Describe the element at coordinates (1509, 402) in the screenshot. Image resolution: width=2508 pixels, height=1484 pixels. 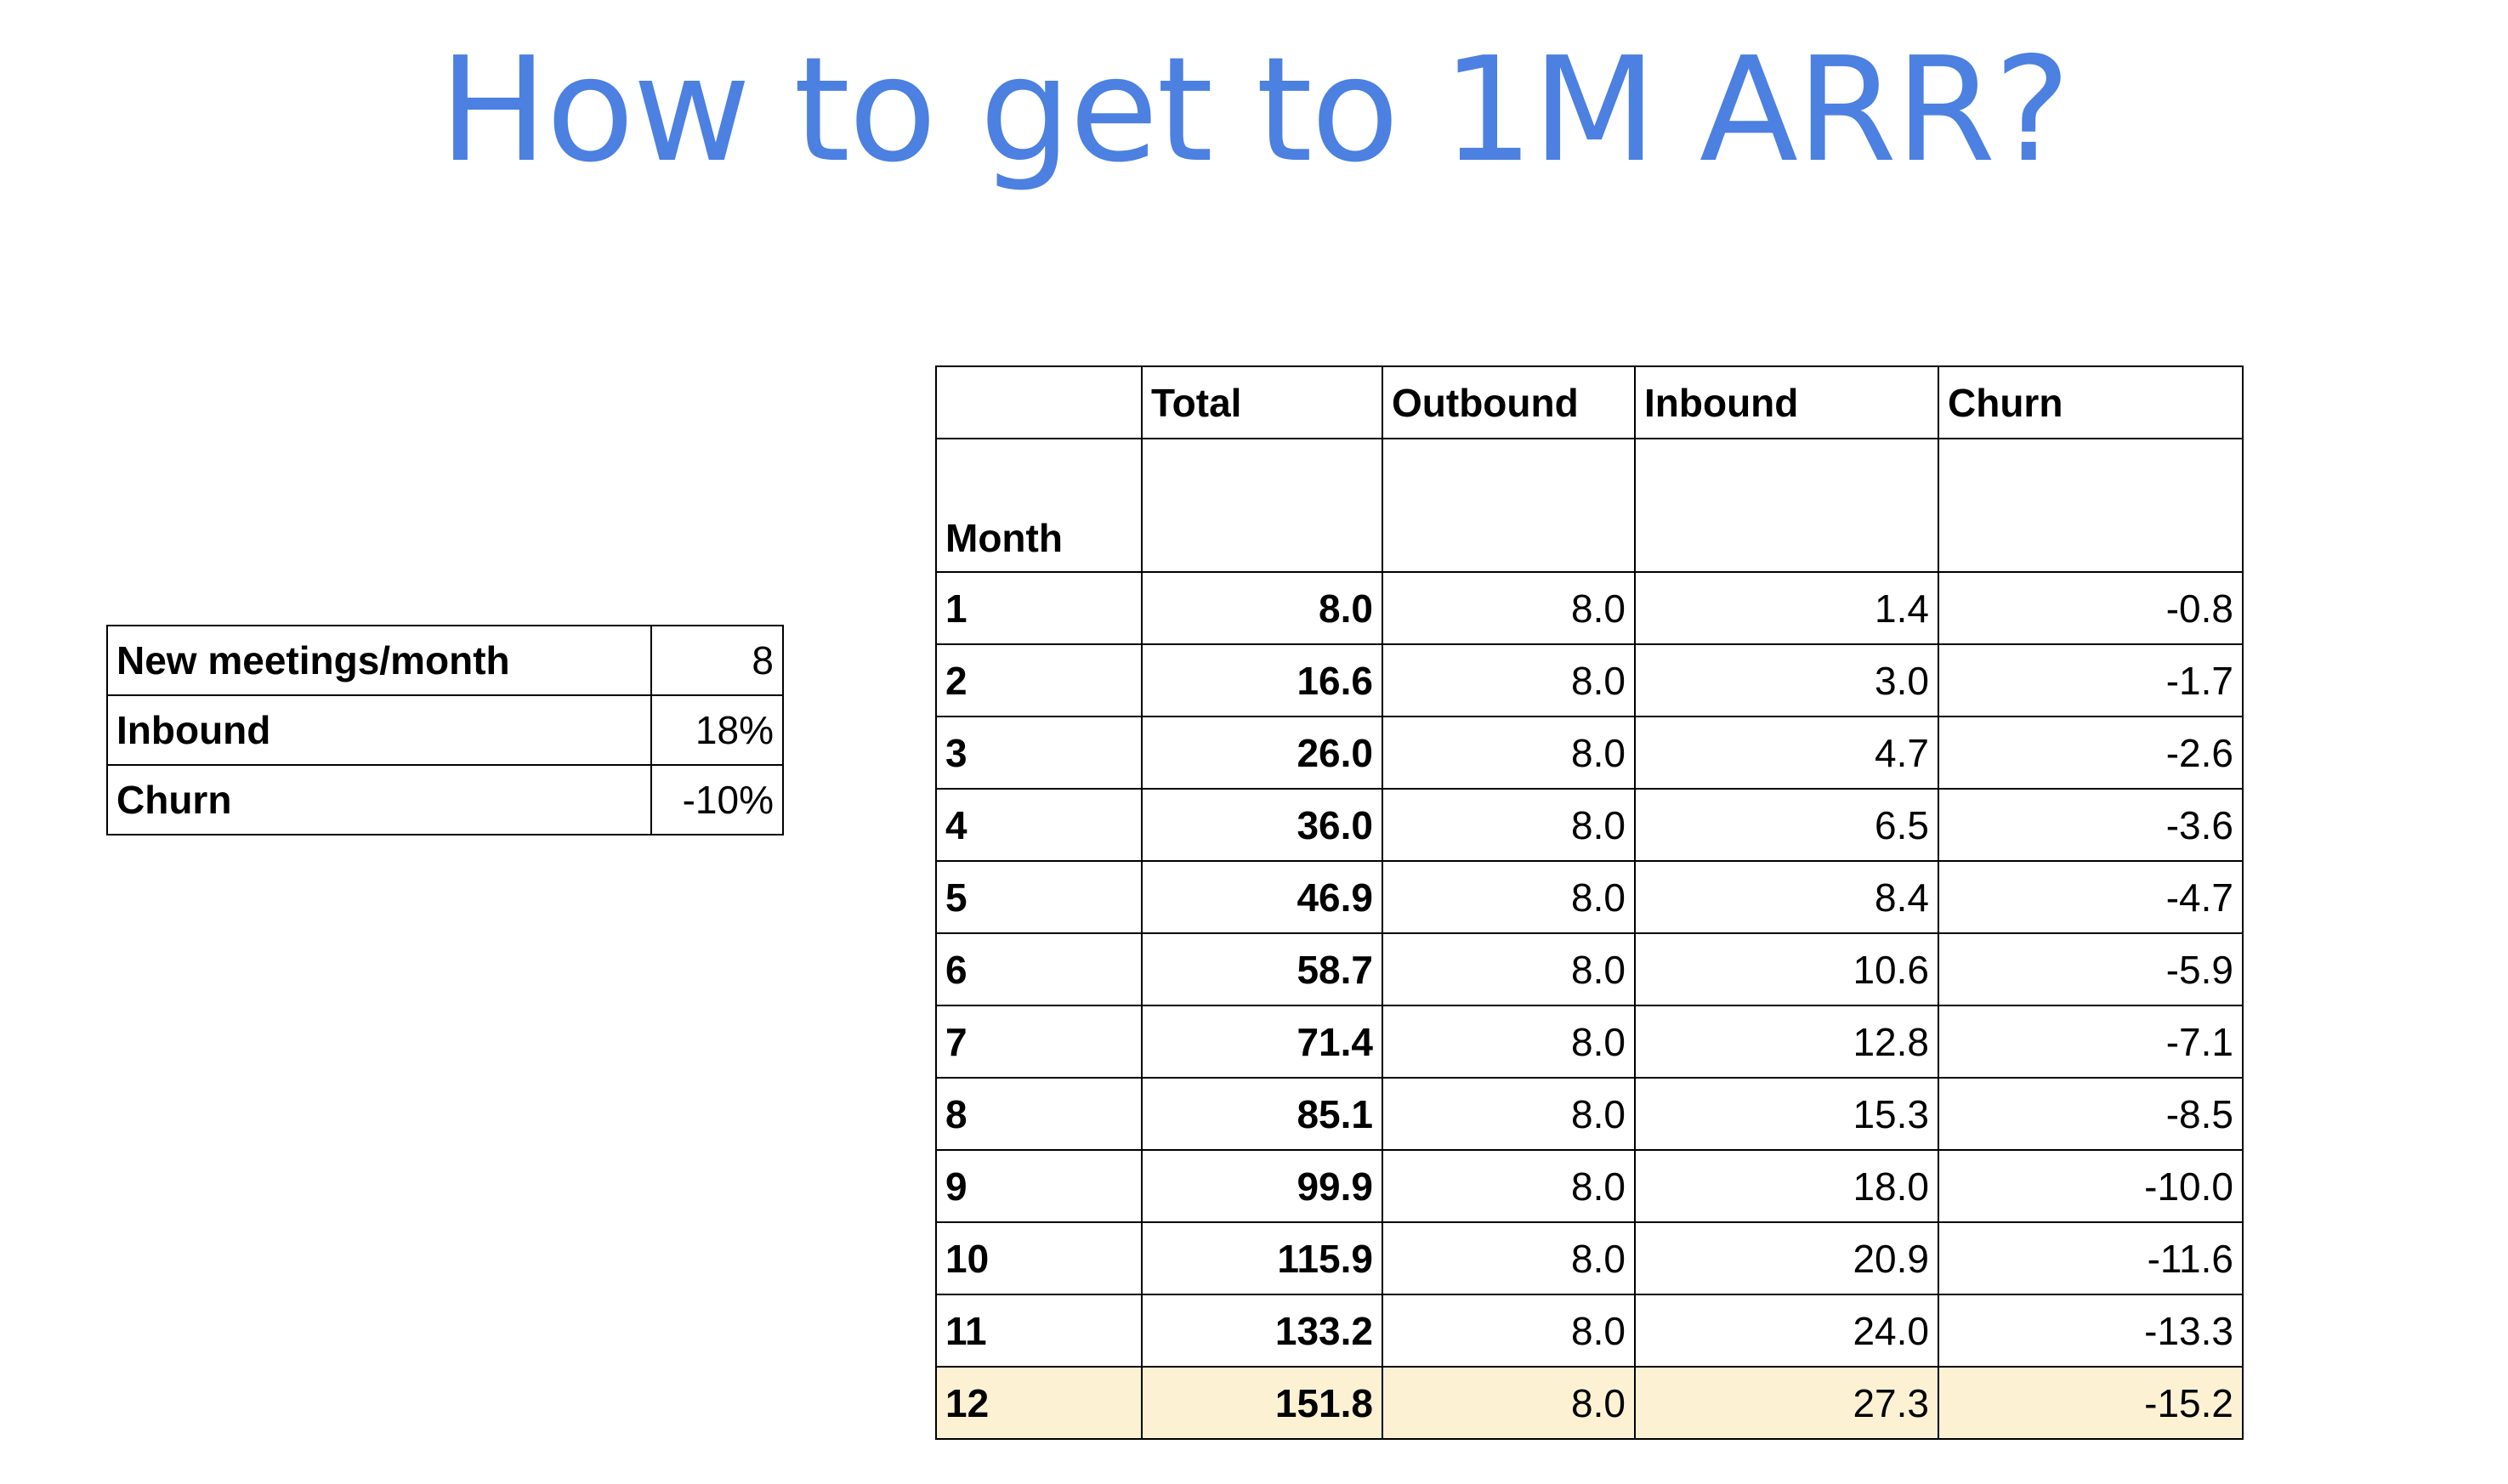
I see `column-header-outbound: Outbound` at that location.